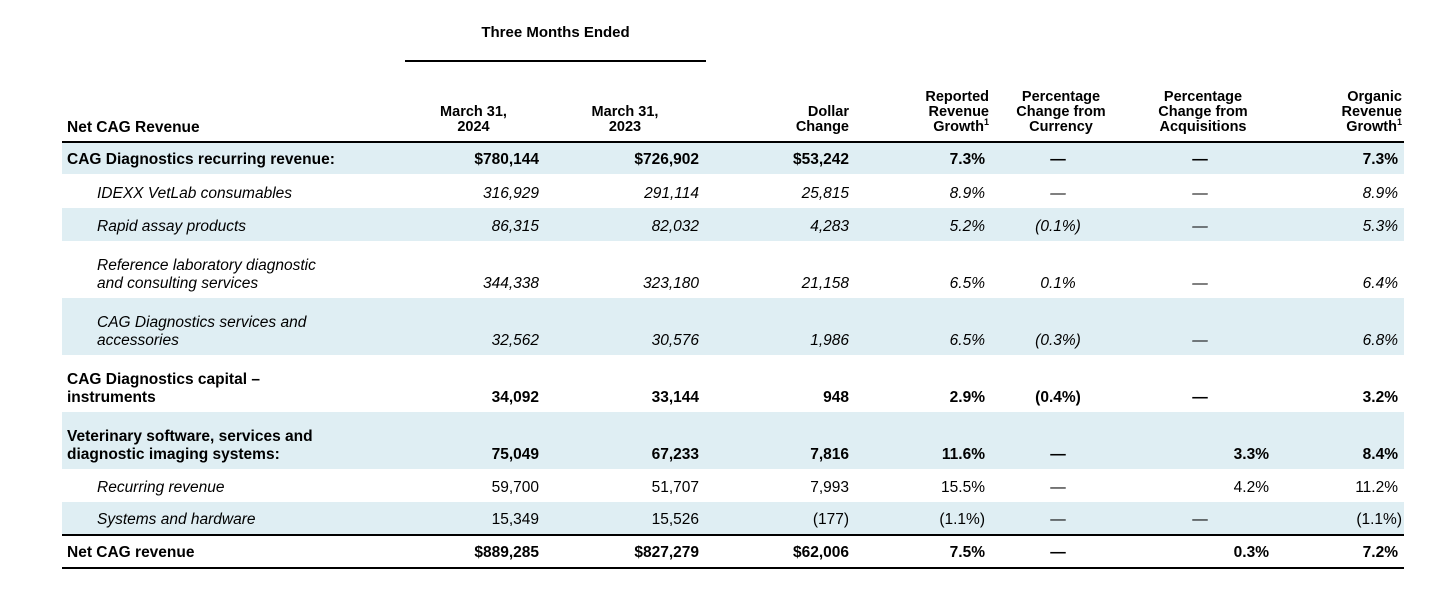 The width and height of the screenshot is (1434, 608). Describe the element at coordinates (232, 159) in the screenshot. I see `row-label: CAG Diagnostics recurring revenue:` at that location.